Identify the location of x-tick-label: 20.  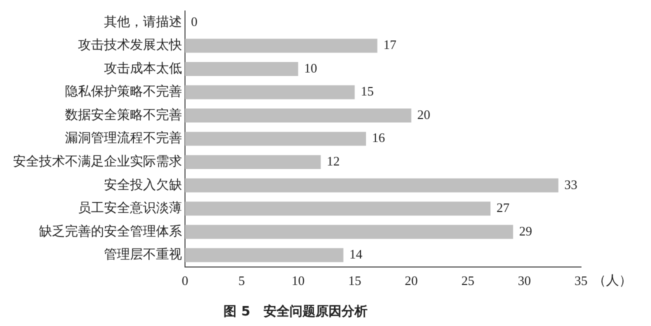
(411, 280).